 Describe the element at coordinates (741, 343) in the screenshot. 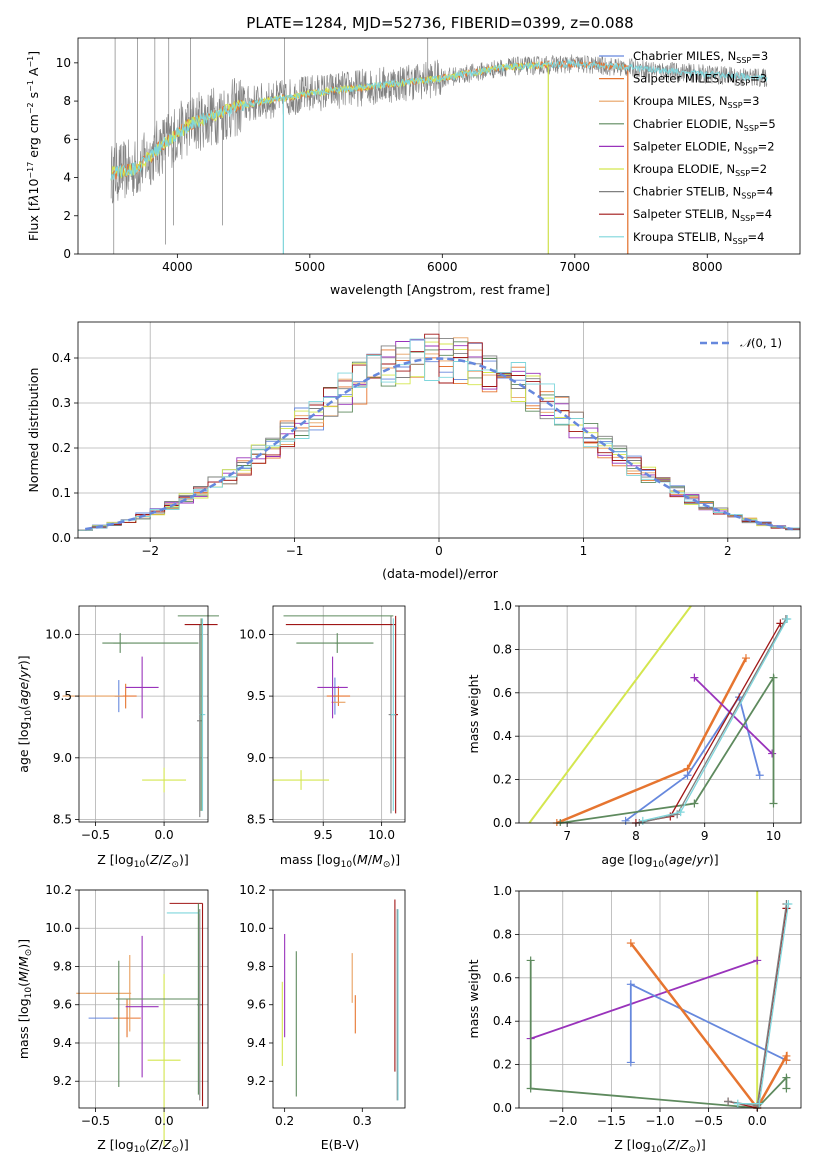

I see `gauss-legend: 𝒩(0, 1)` at that location.